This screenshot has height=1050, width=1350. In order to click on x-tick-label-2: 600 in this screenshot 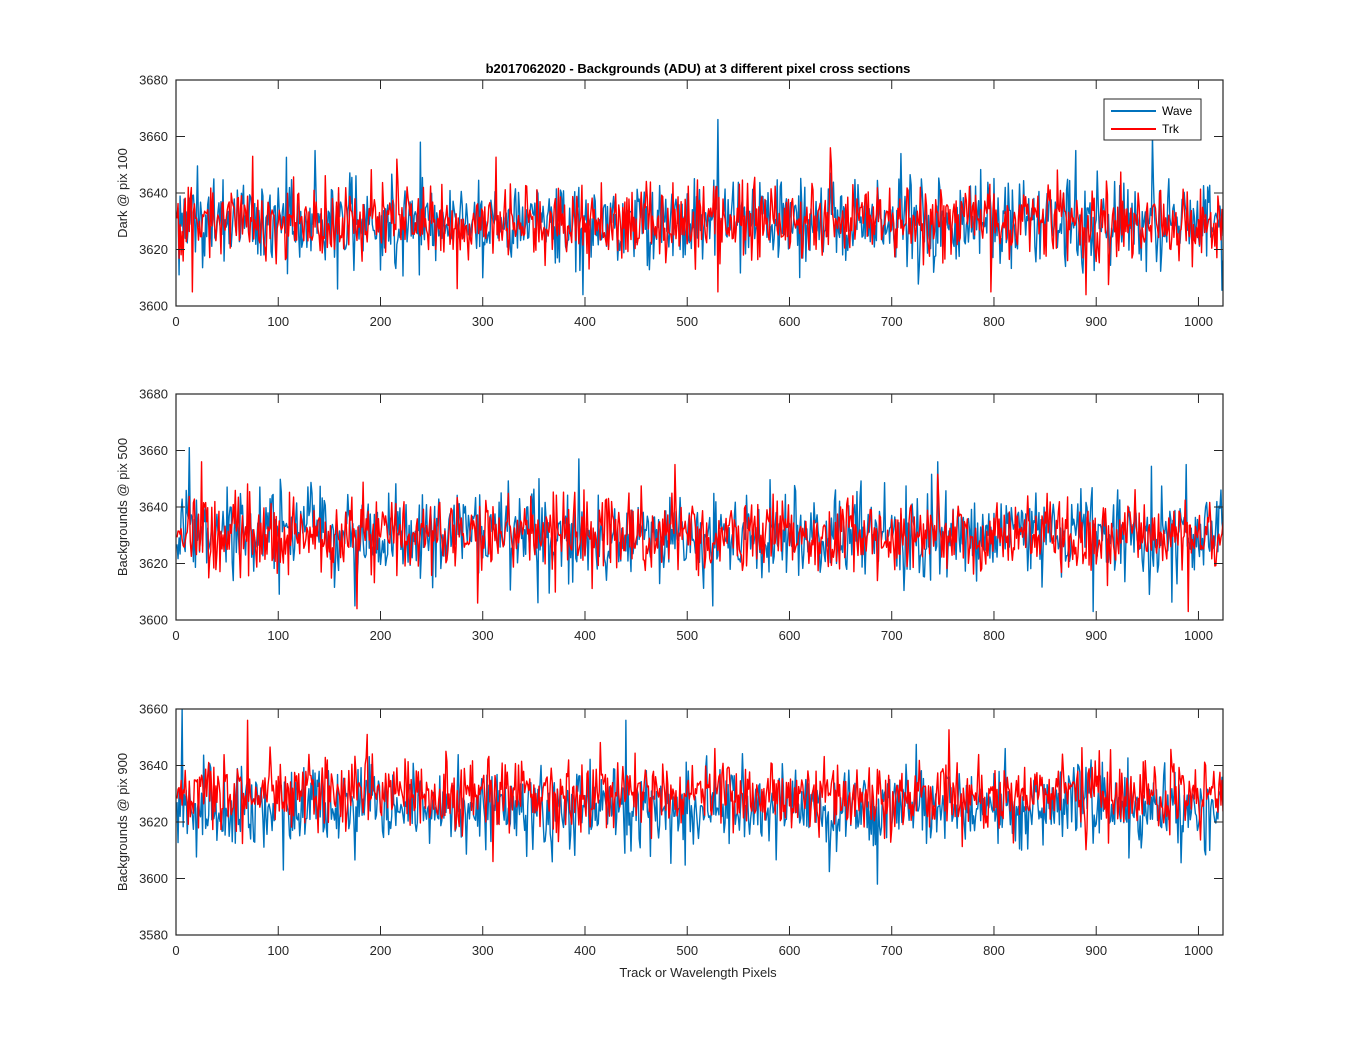, I will do `click(790, 635)`.